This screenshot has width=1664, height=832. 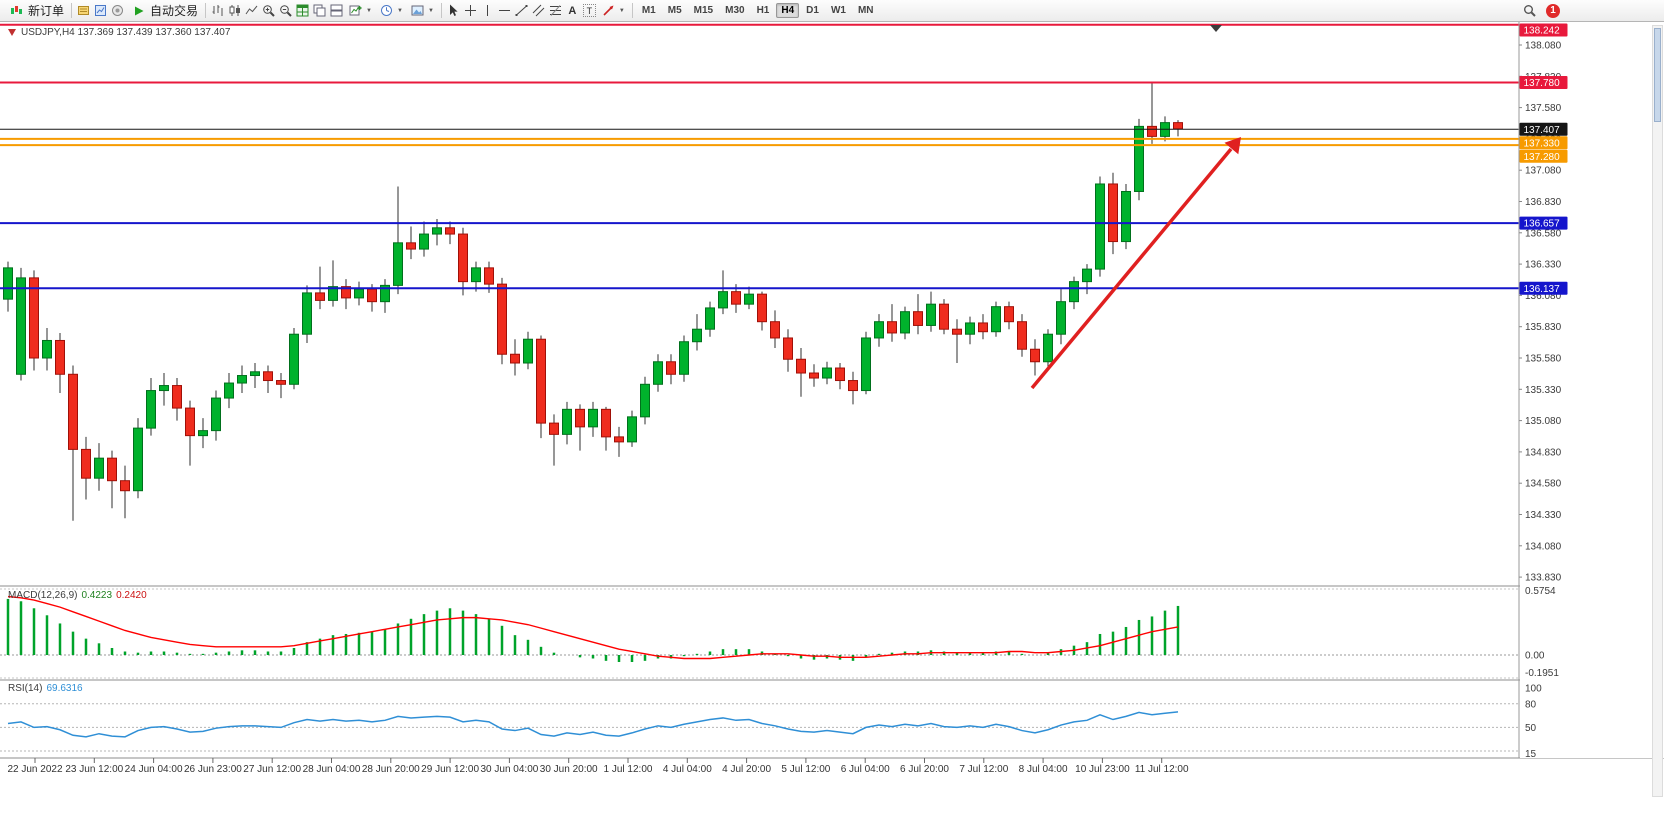 I want to click on svg-text: 137.407, so click(x=1542, y=130).